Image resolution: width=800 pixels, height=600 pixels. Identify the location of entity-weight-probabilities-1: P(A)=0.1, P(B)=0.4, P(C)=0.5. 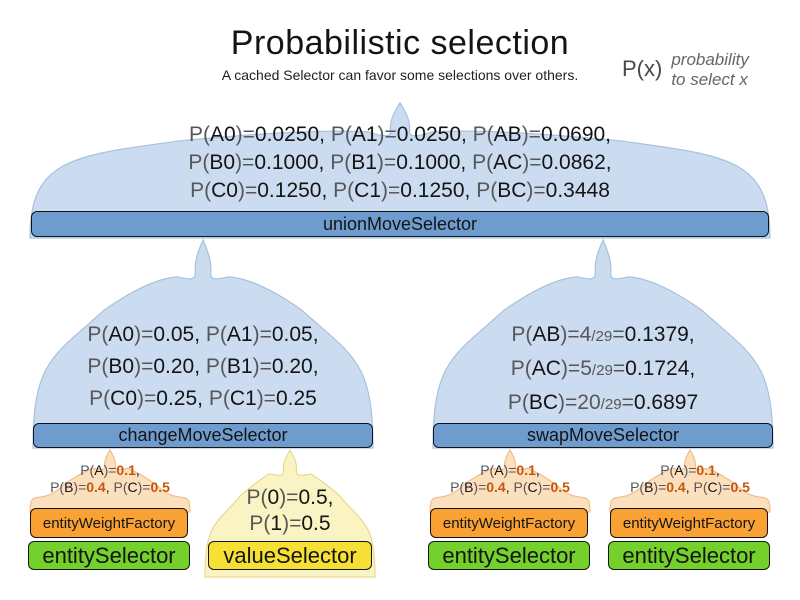
(110, 478).